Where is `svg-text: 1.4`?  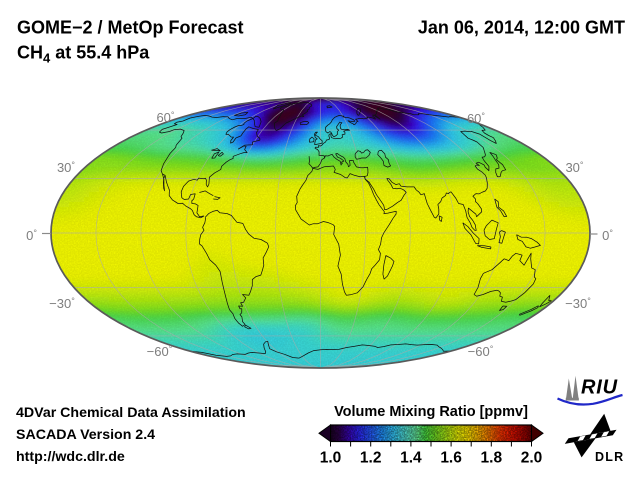 svg-text: 1.4 is located at coordinates (411, 458).